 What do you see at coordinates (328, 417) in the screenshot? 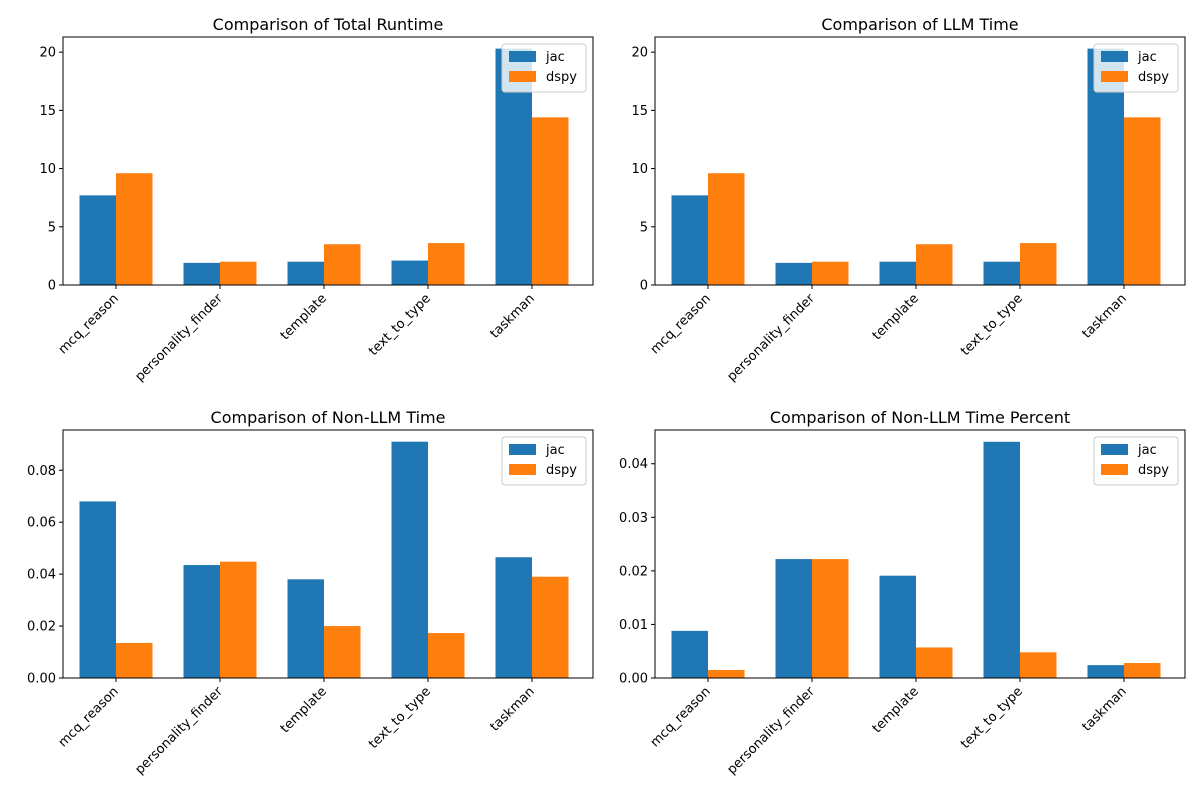
I see `chart-title: Comparison of Non-LLM Time` at bounding box center [328, 417].